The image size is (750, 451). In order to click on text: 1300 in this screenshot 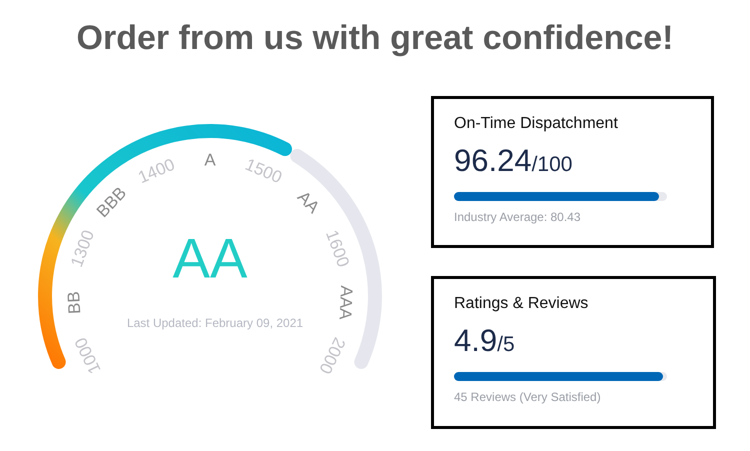, I will do `click(82, 249)`.